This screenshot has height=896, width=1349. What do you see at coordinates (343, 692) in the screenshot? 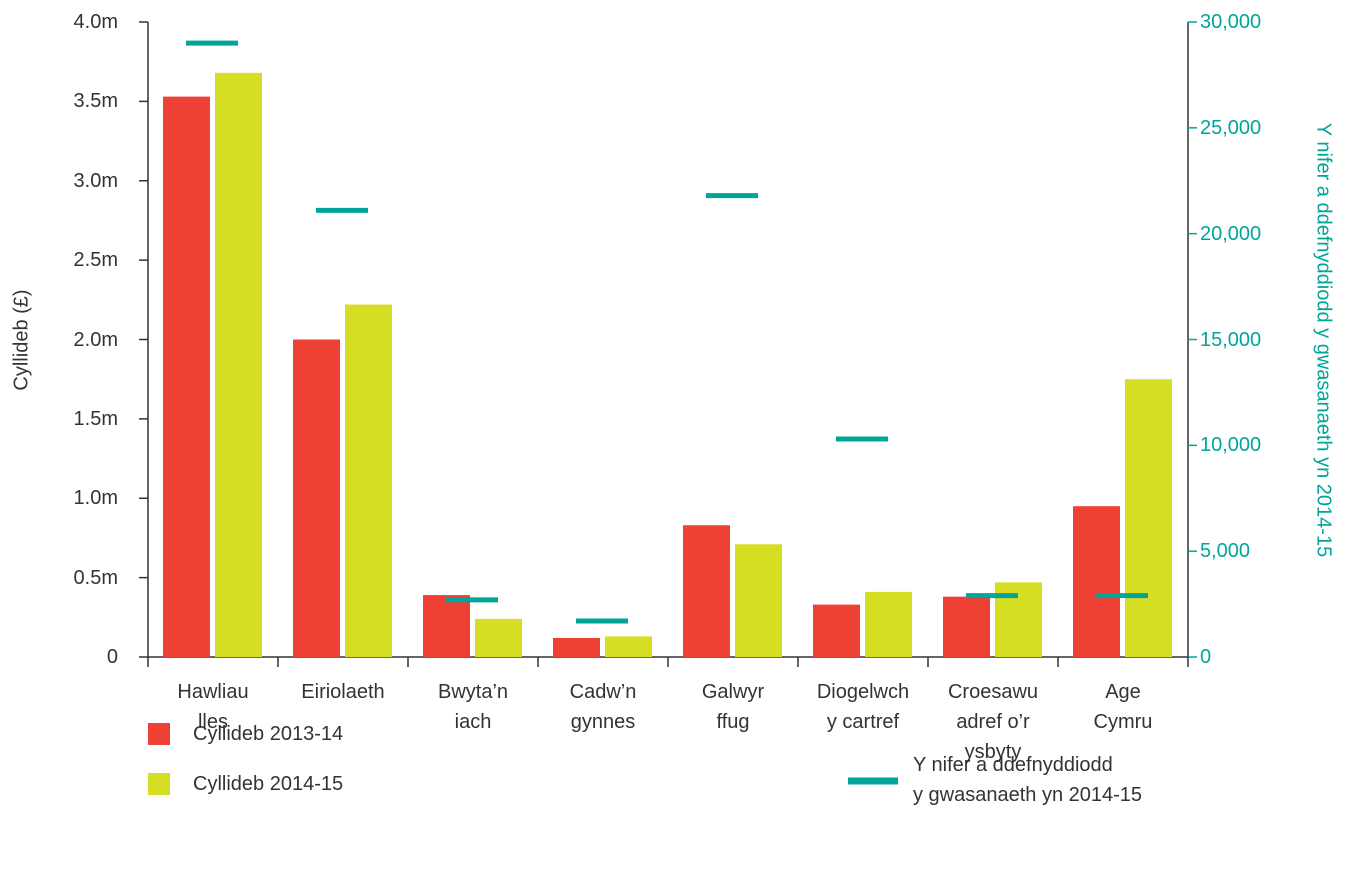
I see `x-tick-label: Eiriolaeth` at bounding box center [343, 692].